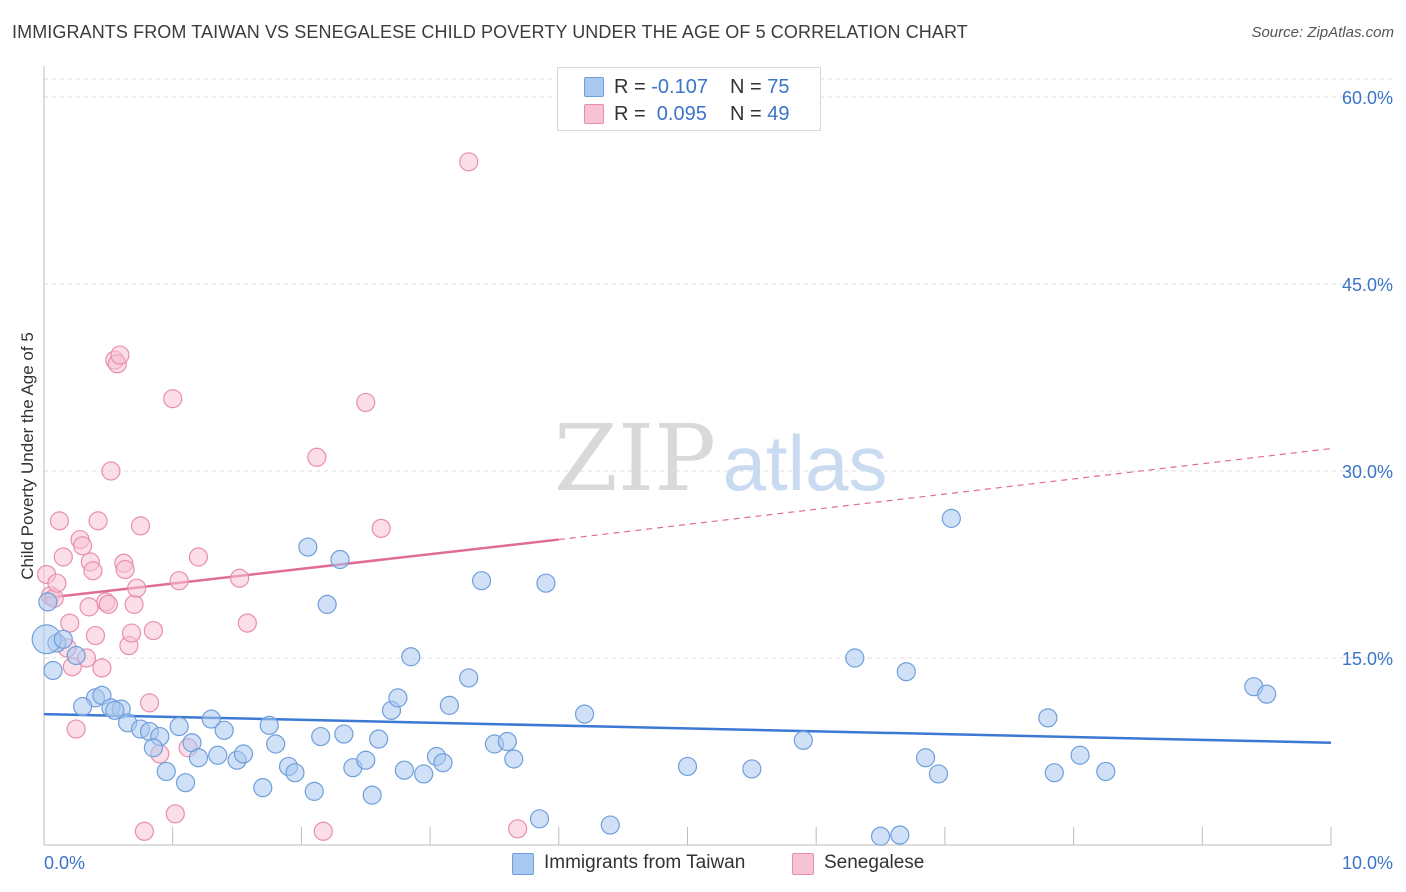 The width and height of the screenshot is (1406, 892). What do you see at coordinates (687, 728) in the screenshot?
I see `trend-line-taiwan` at bounding box center [687, 728].